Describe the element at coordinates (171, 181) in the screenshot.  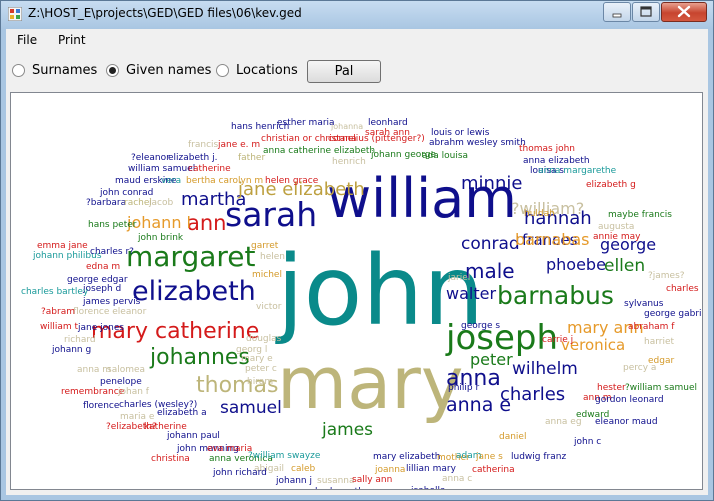
I see `cloud-word: vera` at that location.